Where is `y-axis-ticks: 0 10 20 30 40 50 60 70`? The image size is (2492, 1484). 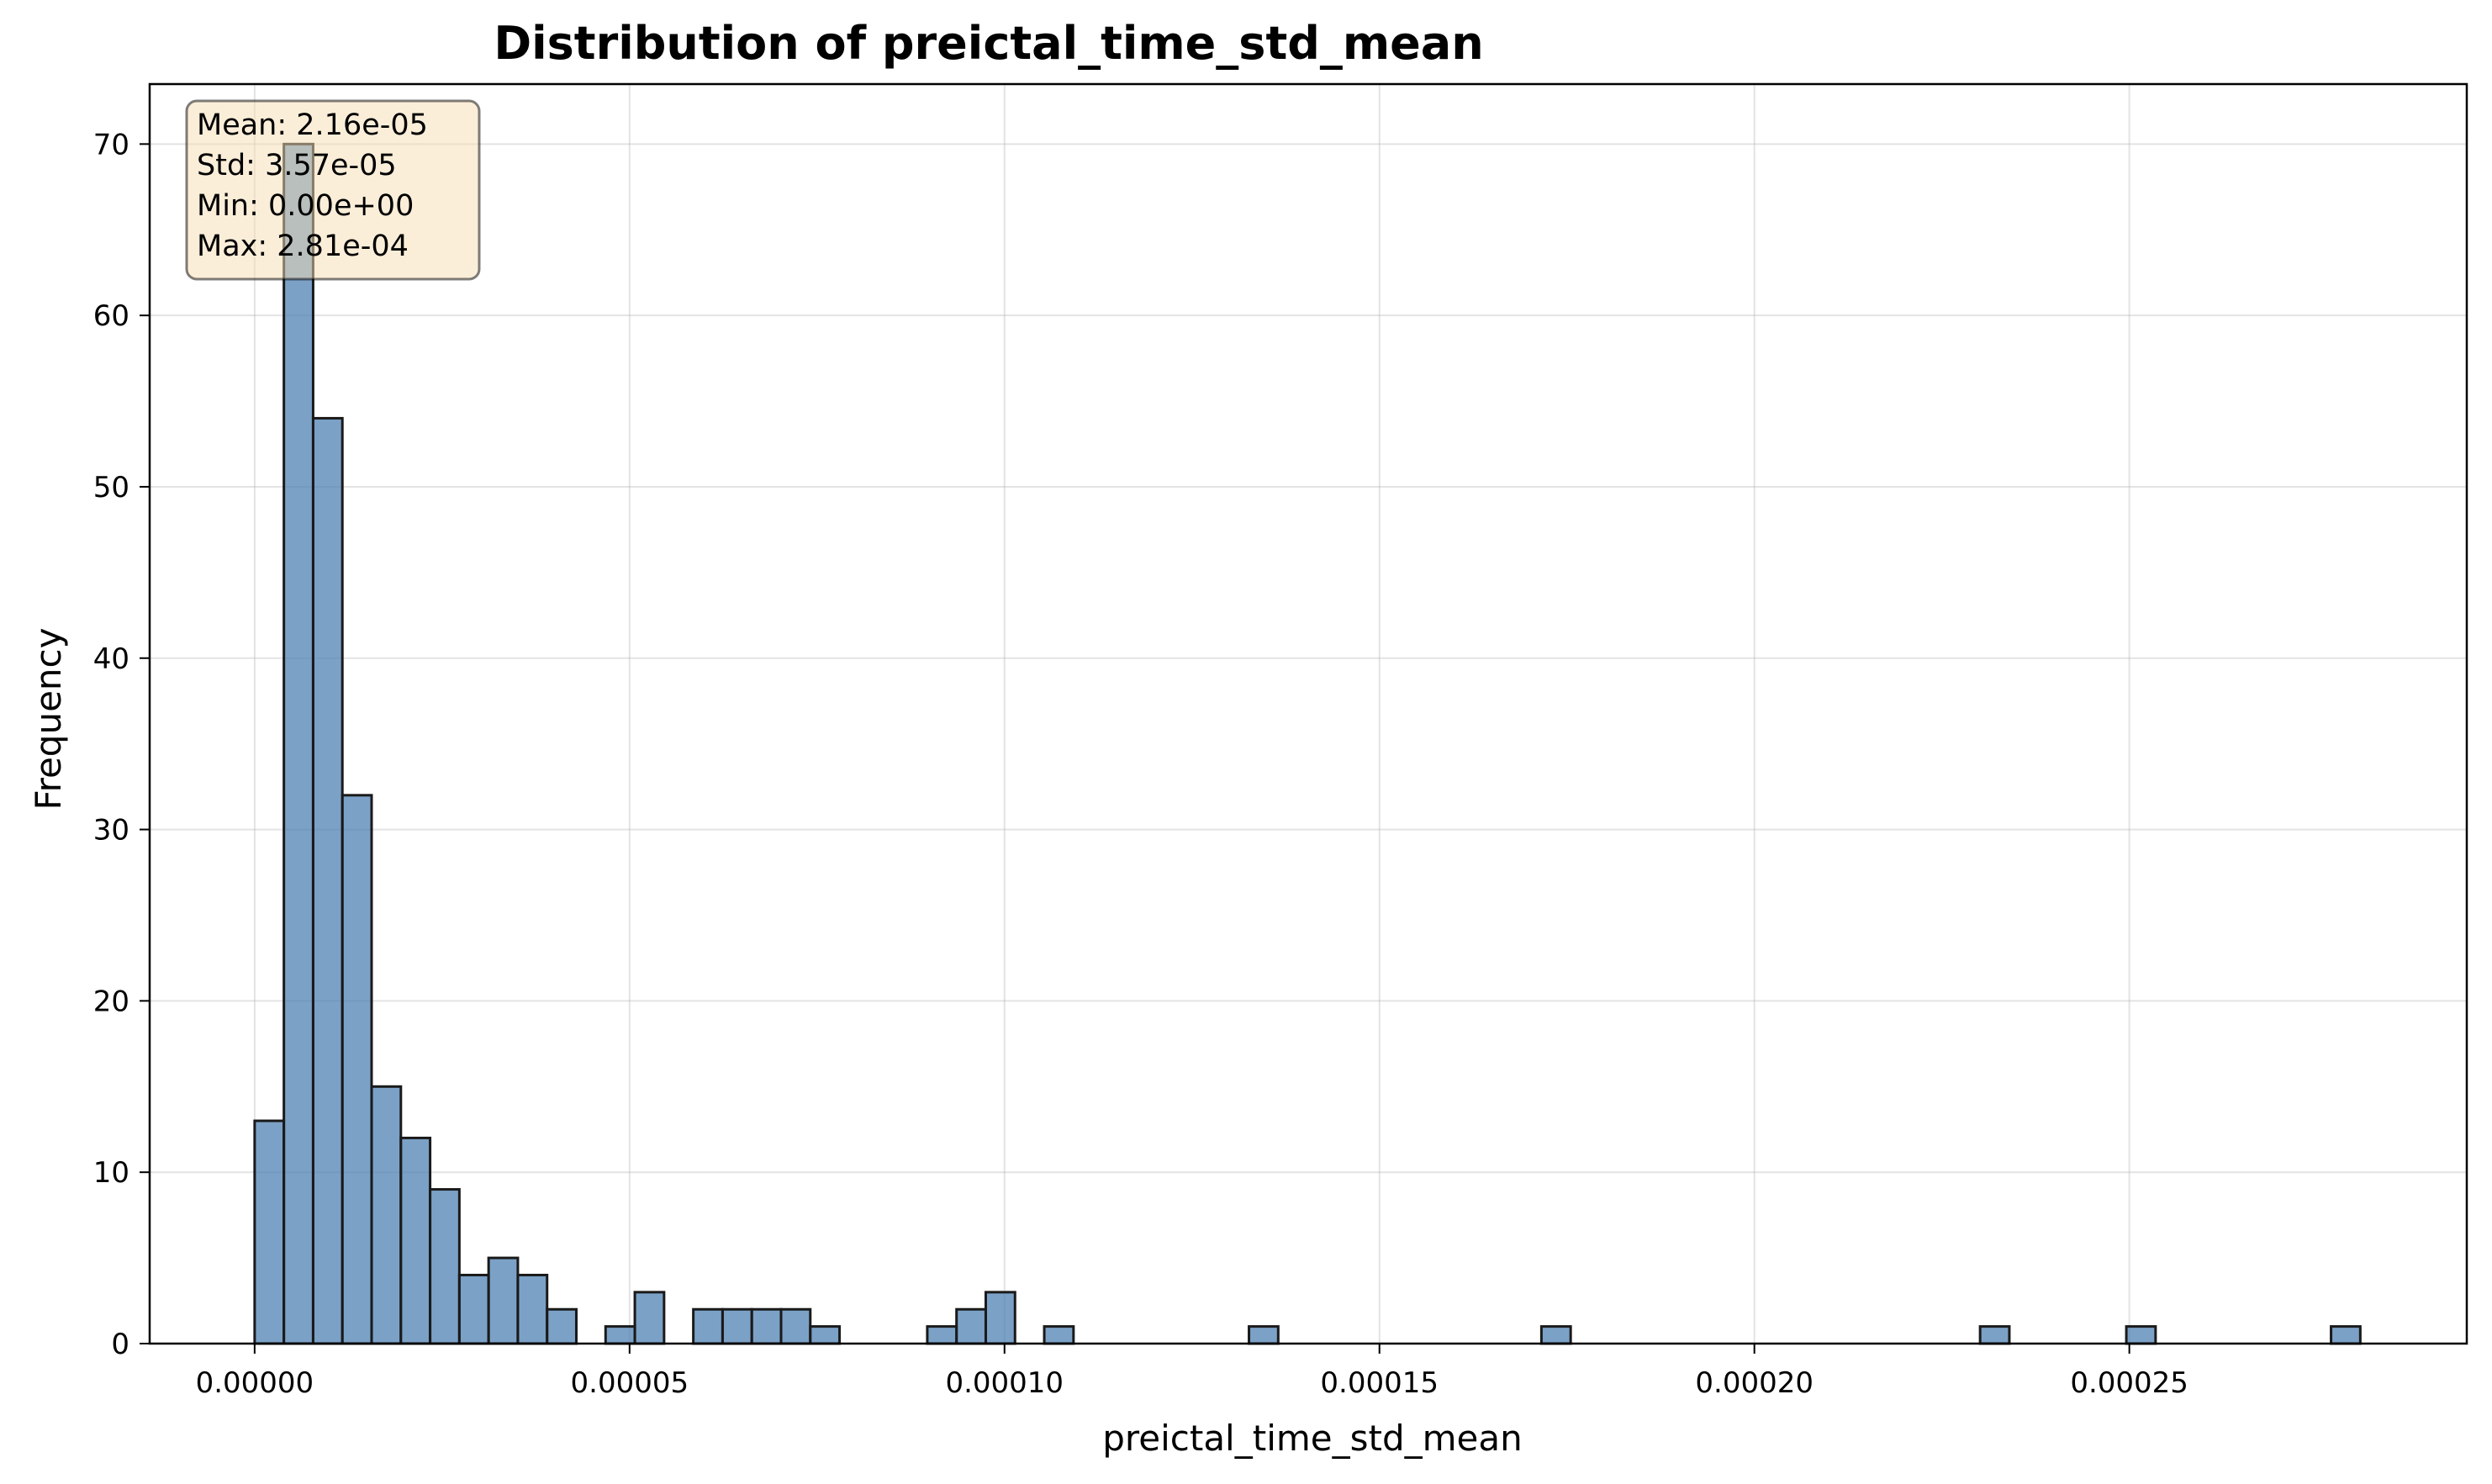
y-axis-ticks: 0 10 20 30 40 50 60 70 is located at coordinates (121, 744).